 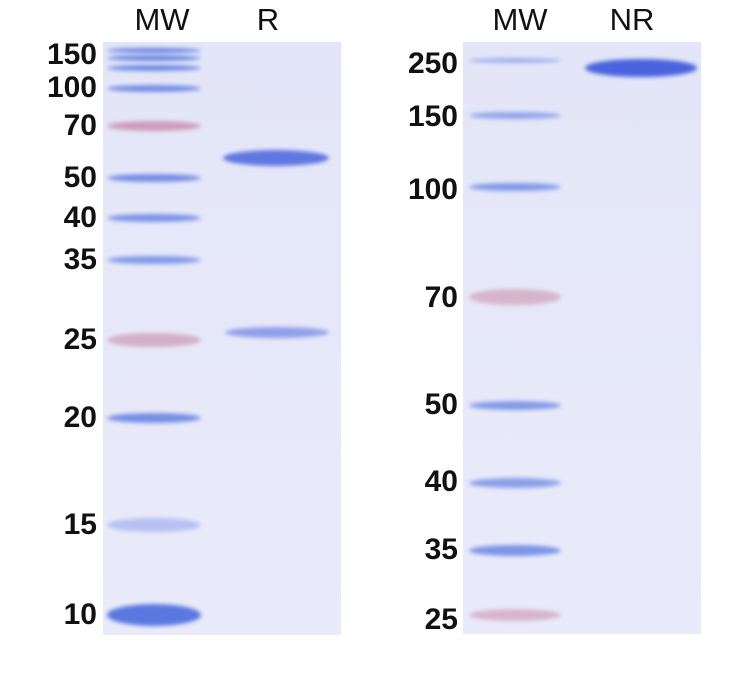 I want to click on marker-label-10: 10, so click(x=80, y=614).